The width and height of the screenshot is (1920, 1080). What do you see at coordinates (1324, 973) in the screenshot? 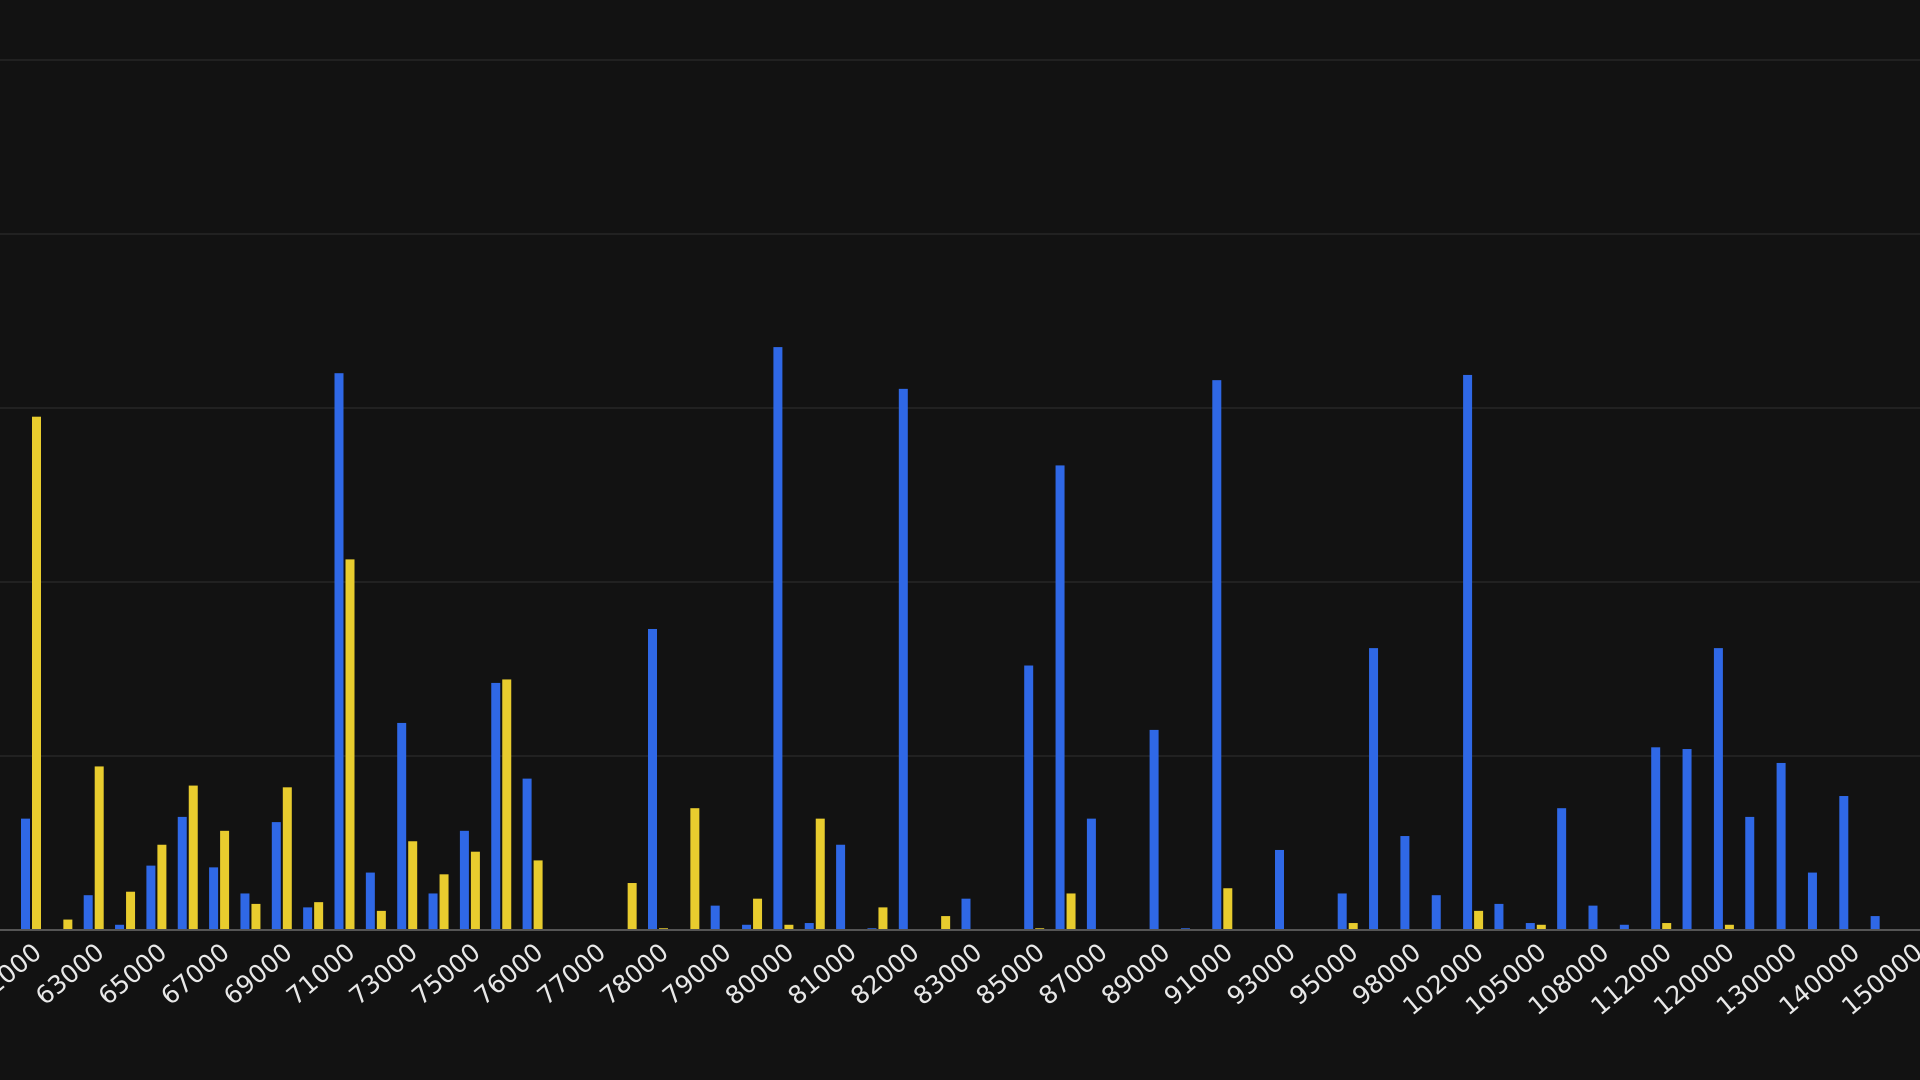
I see `x-tick-label: 95000` at bounding box center [1324, 973].